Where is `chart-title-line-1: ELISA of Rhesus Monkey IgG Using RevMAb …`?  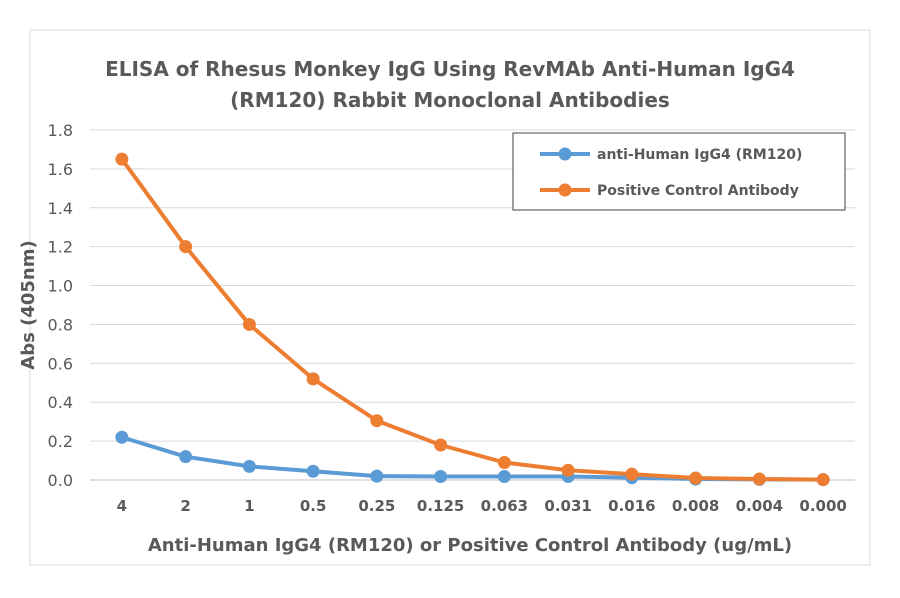
chart-title-line-1: ELISA of Rhesus Monkey IgG Using RevMAb … is located at coordinates (450, 69).